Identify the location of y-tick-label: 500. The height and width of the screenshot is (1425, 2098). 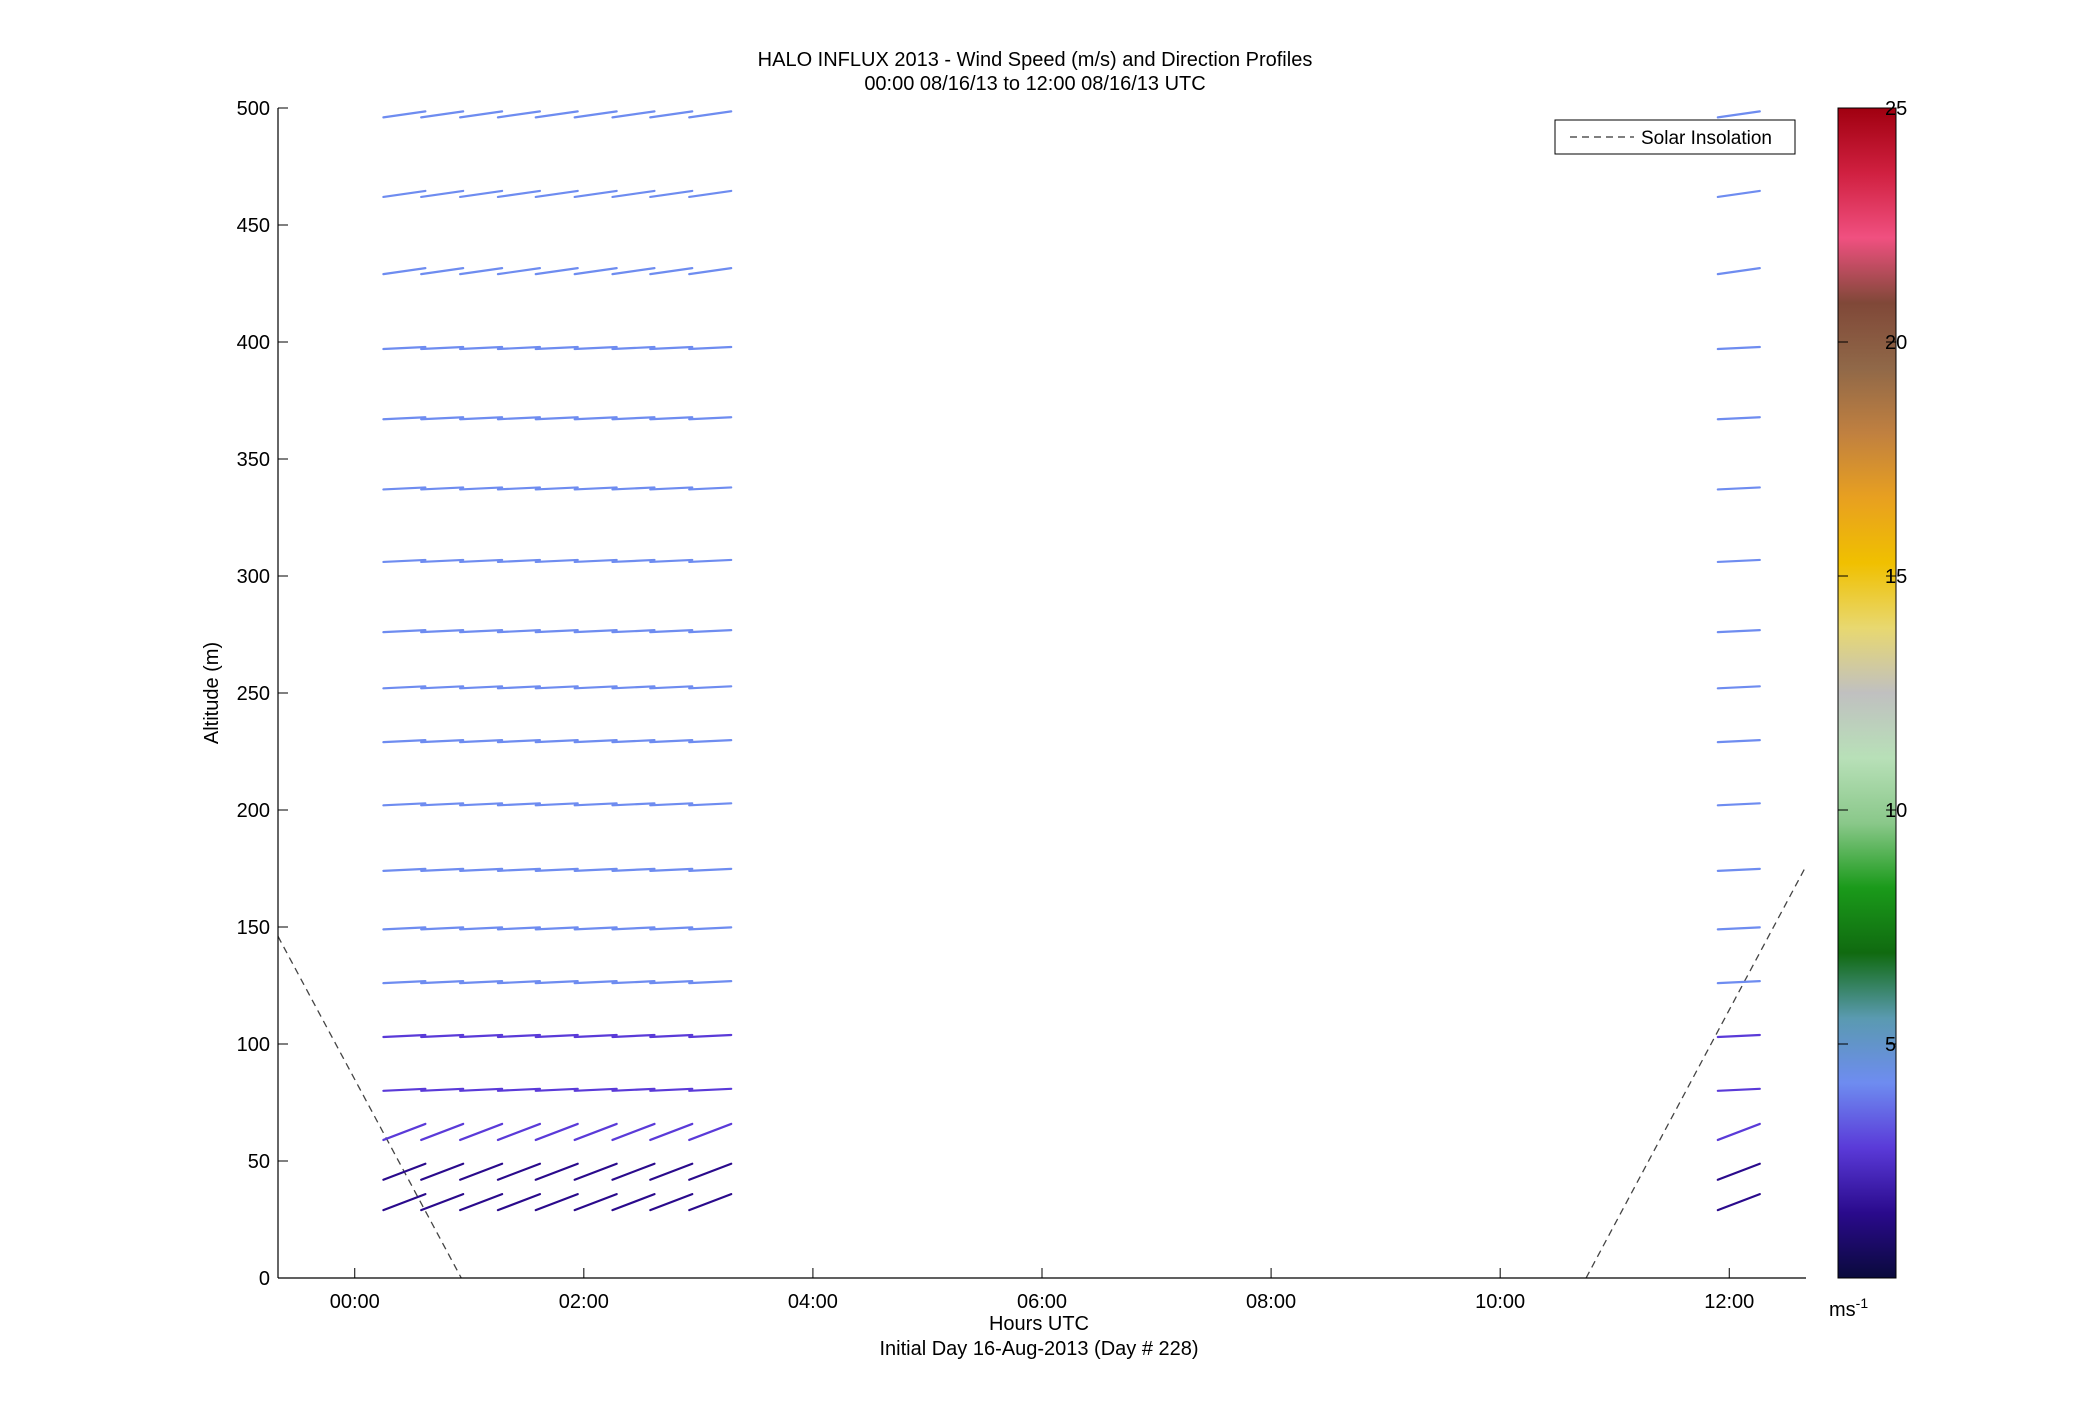
(253, 109).